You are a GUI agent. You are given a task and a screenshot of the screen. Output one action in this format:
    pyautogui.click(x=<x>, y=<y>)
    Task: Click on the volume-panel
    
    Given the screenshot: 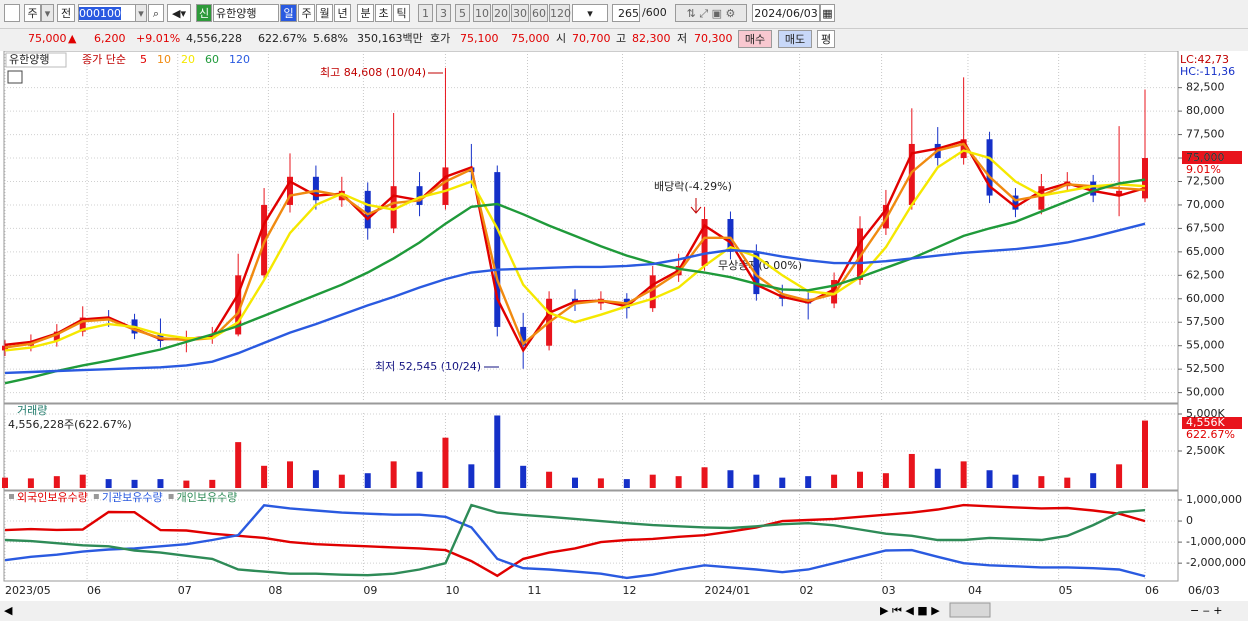 What is the action you would take?
    pyautogui.click(x=591, y=447)
    